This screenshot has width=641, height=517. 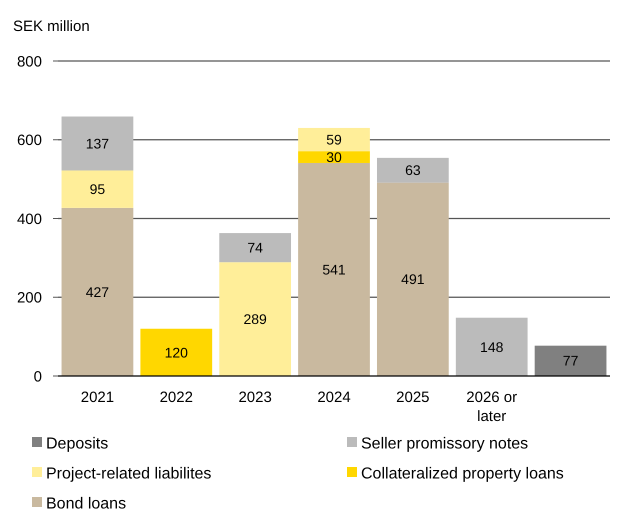 I want to click on data-label: 148, so click(x=492, y=346).